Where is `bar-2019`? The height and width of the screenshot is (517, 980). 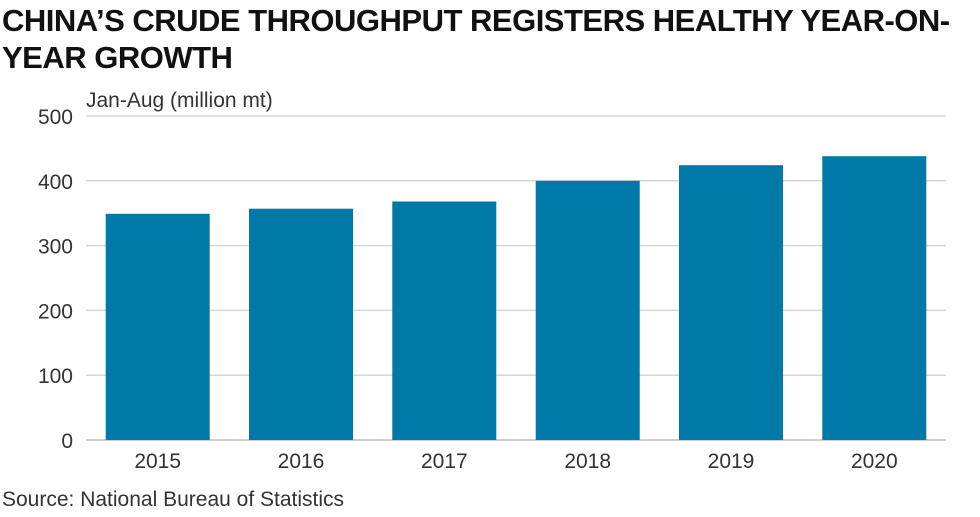 bar-2019 is located at coordinates (731, 302).